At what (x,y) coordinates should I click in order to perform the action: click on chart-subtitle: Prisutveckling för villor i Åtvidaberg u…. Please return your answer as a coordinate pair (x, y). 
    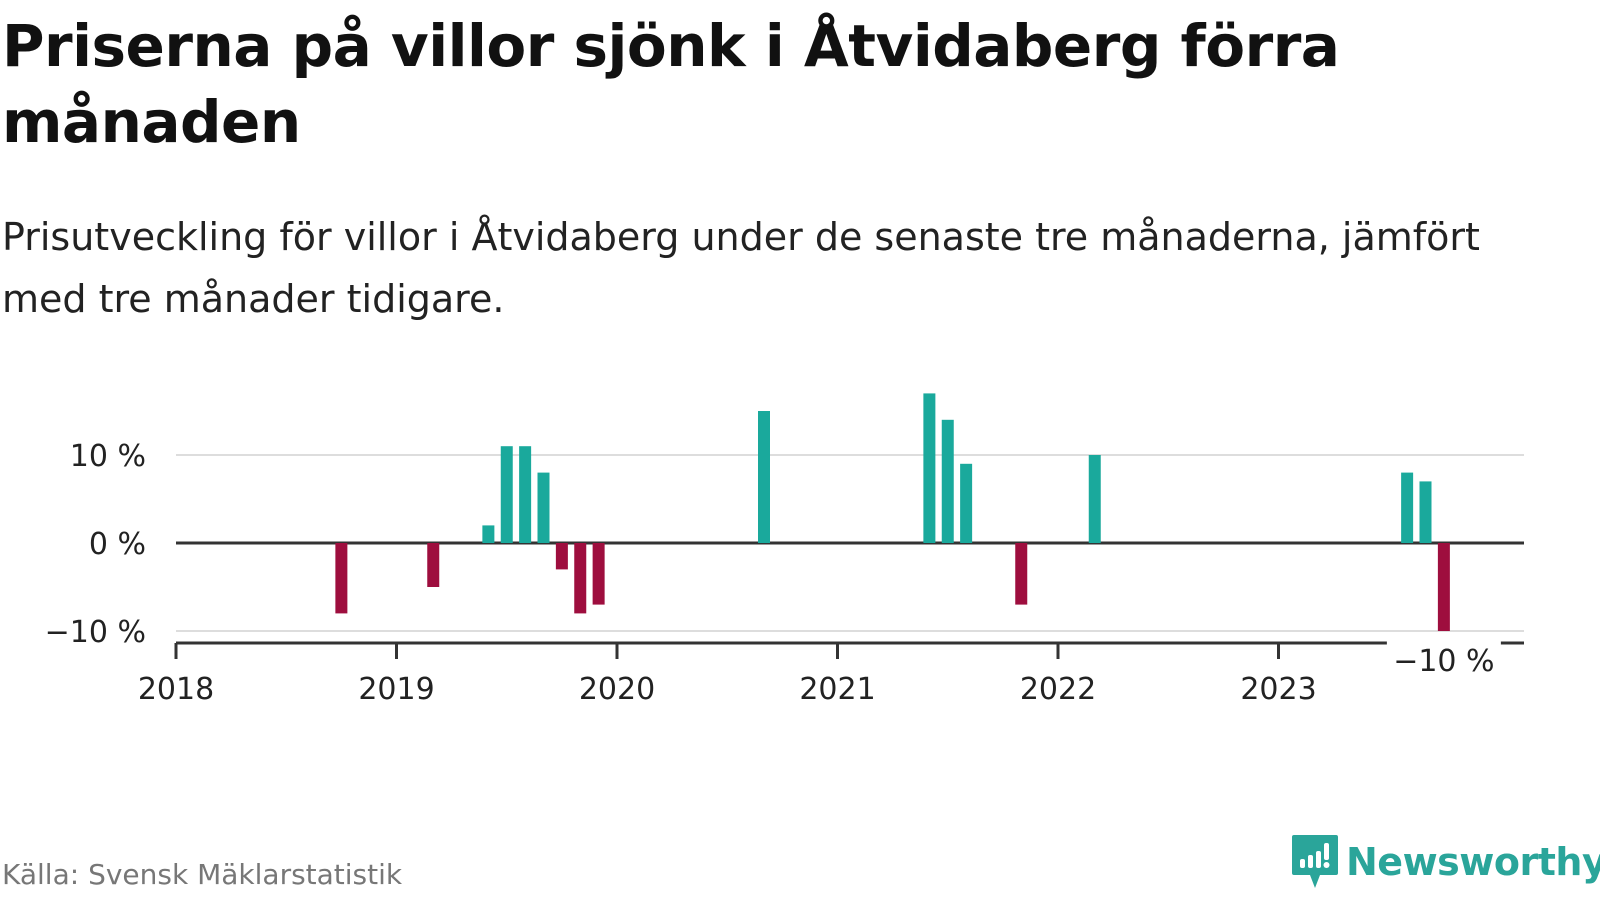
    Looking at the image, I should click on (741, 268).